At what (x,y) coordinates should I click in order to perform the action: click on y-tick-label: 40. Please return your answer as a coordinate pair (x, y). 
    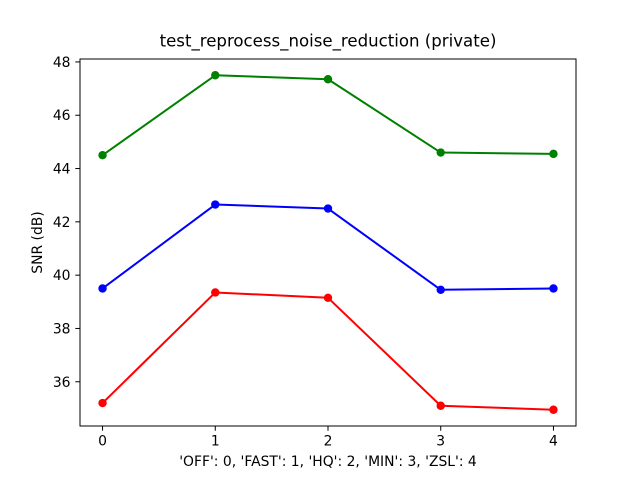
    Looking at the image, I should click on (62, 276).